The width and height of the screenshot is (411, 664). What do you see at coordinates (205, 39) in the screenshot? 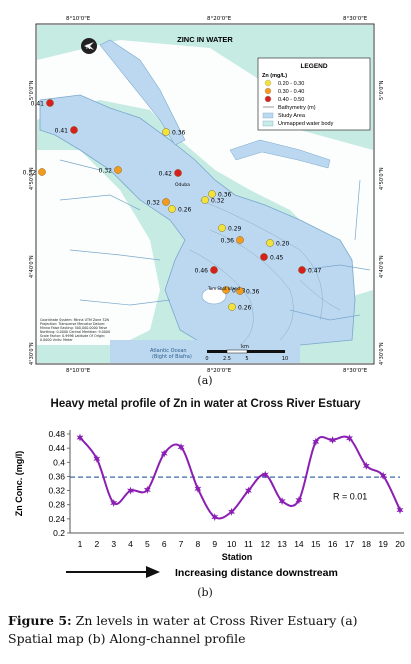
I see `map-title: ZINC IN WATER` at bounding box center [205, 39].